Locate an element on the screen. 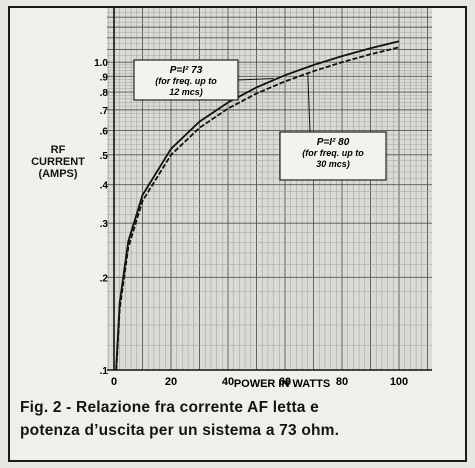 The height and width of the screenshot is (468, 475). x-axis-title: POWER IN WATTS is located at coordinates (282, 384).